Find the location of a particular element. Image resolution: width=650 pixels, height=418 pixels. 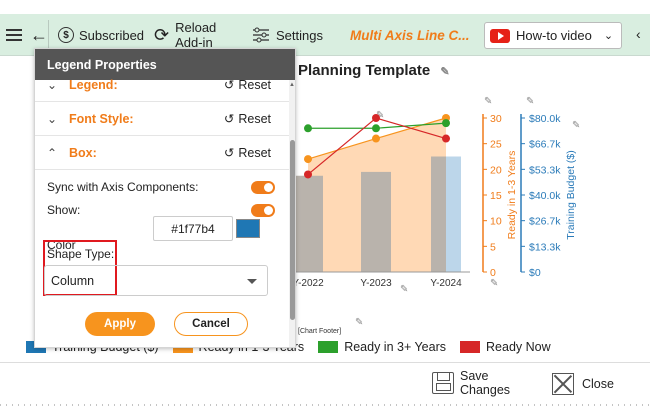

section-font-style: ⌄ Font Style: ↺ Reset is located at coordinates (162, 119).